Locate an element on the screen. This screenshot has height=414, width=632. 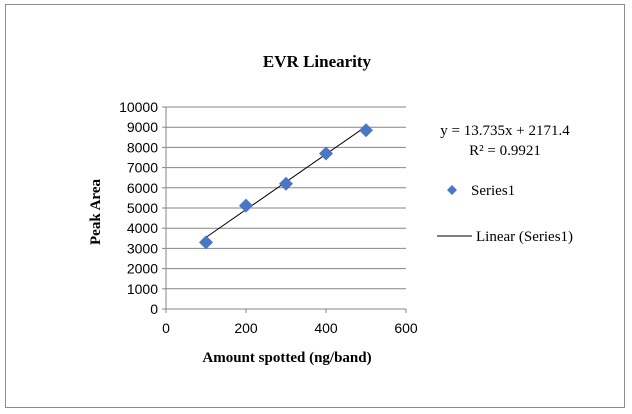
y-tick-label: 4000 is located at coordinates (142, 228).